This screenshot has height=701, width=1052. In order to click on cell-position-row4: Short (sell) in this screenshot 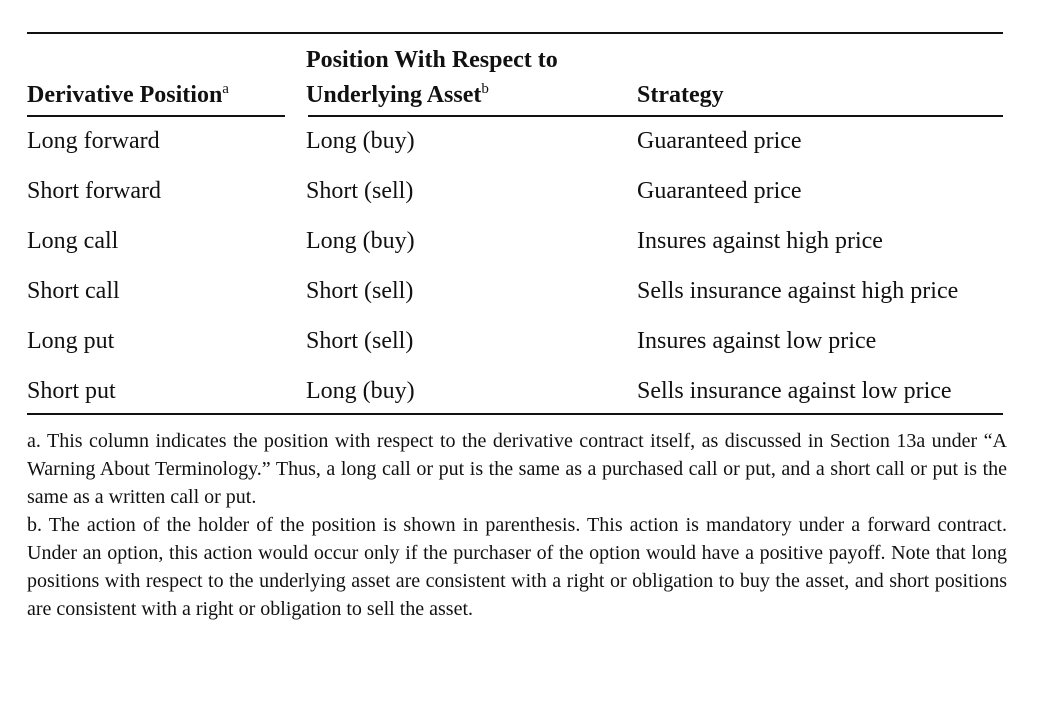, I will do `click(360, 291)`.